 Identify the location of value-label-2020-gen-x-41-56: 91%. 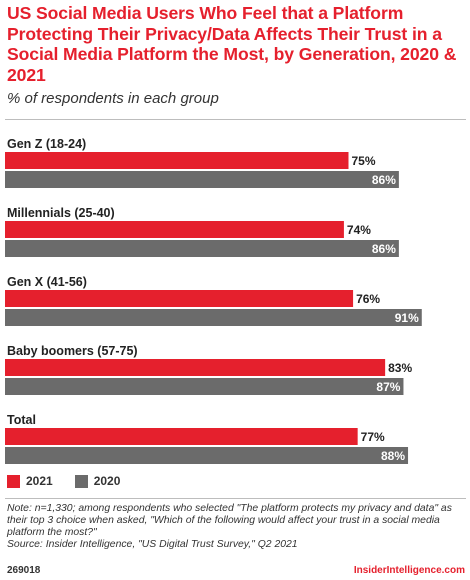
(407, 318).